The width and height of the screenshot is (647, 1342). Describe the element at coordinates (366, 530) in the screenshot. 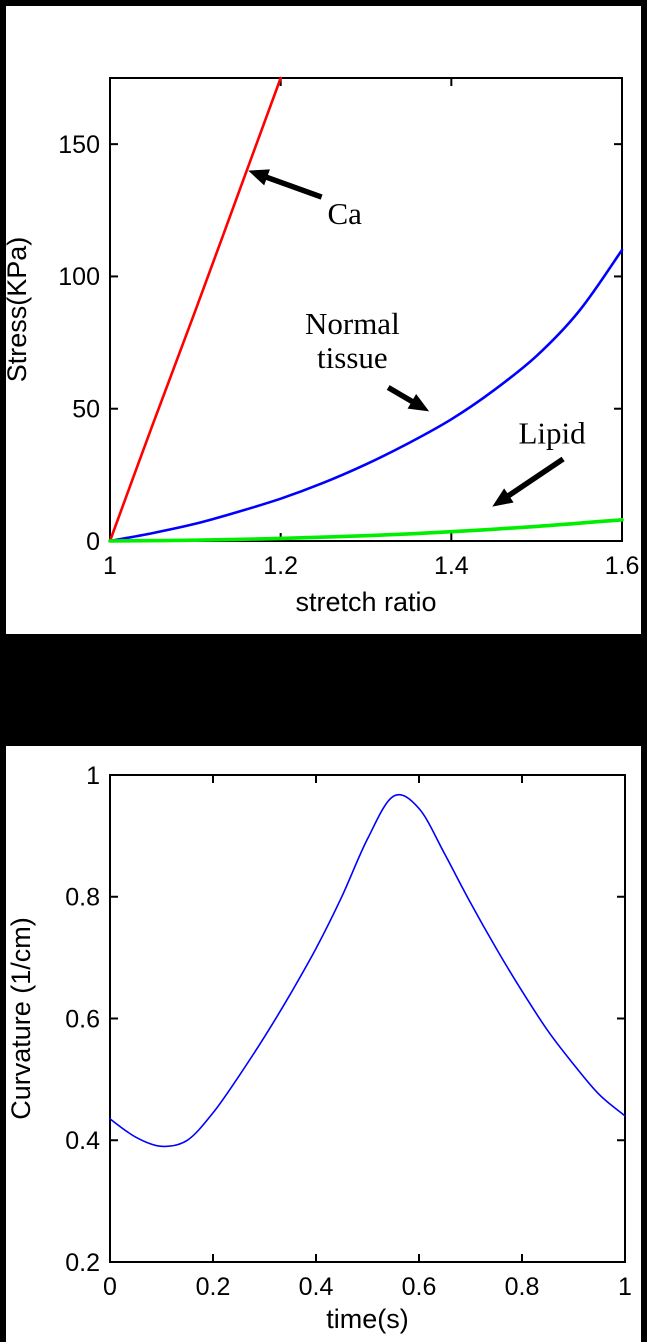

I see `series-lipid` at that location.